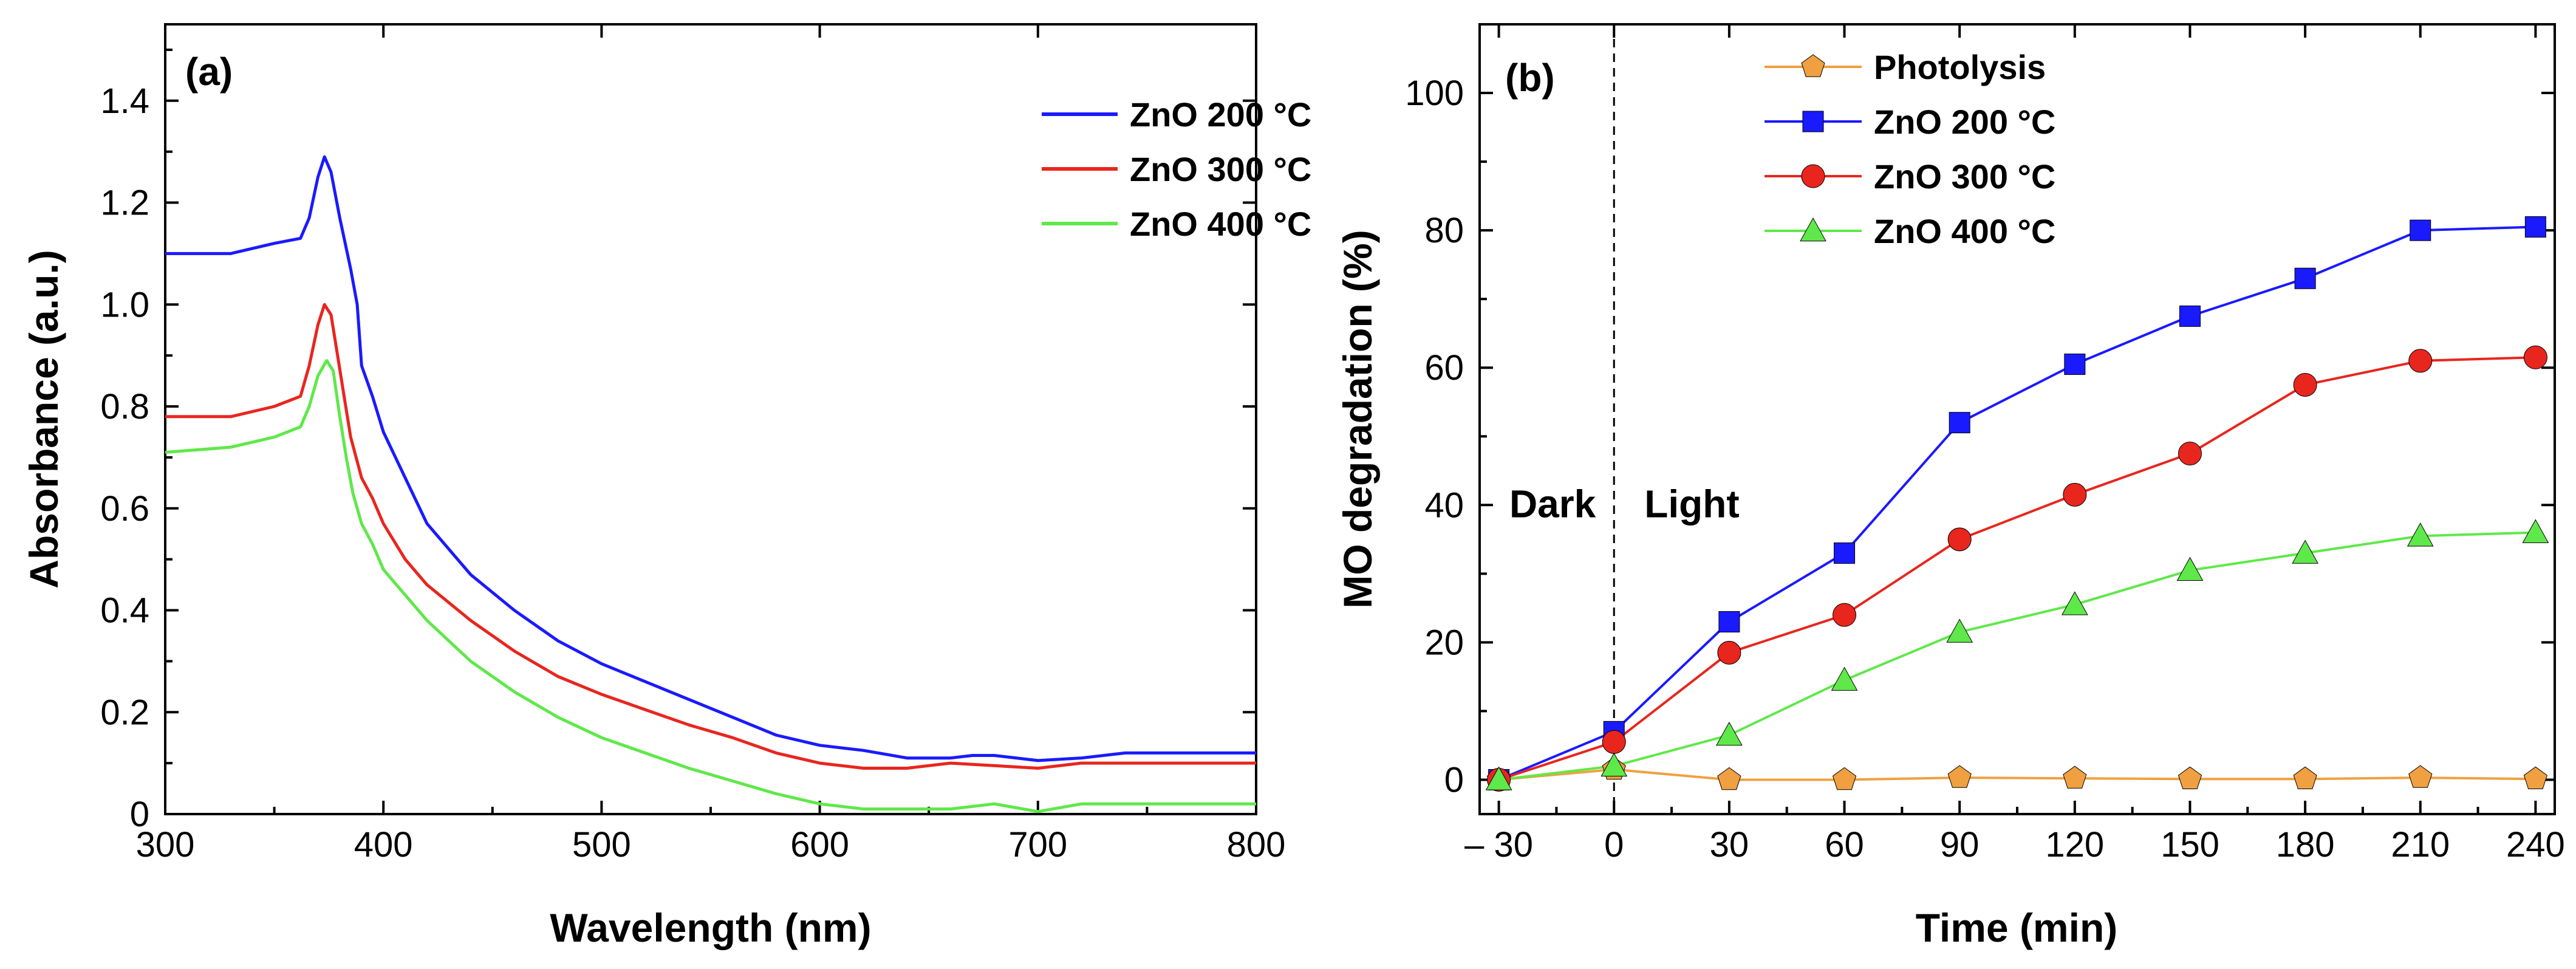 Image resolution: width=2576 pixels, height=969 pixels. I want to click on x-tick-label: 800, so click(1256, 845).